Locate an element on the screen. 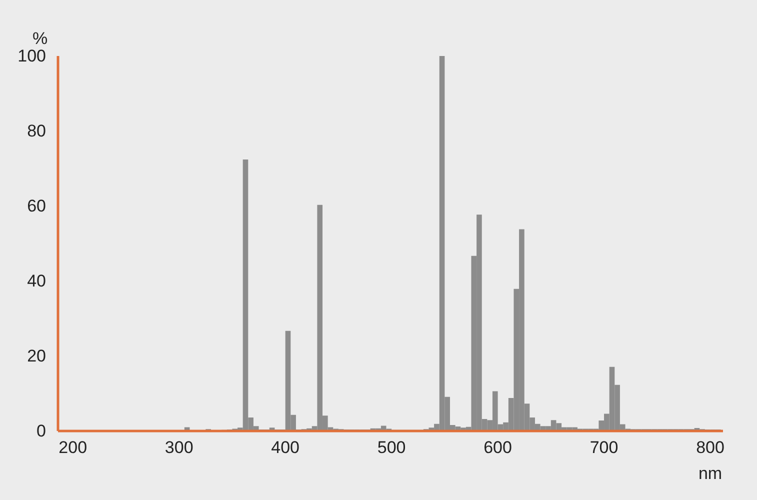 This screenshot has height=500, width=757. x-axis-title: nm is located at coordinates (710, 473).